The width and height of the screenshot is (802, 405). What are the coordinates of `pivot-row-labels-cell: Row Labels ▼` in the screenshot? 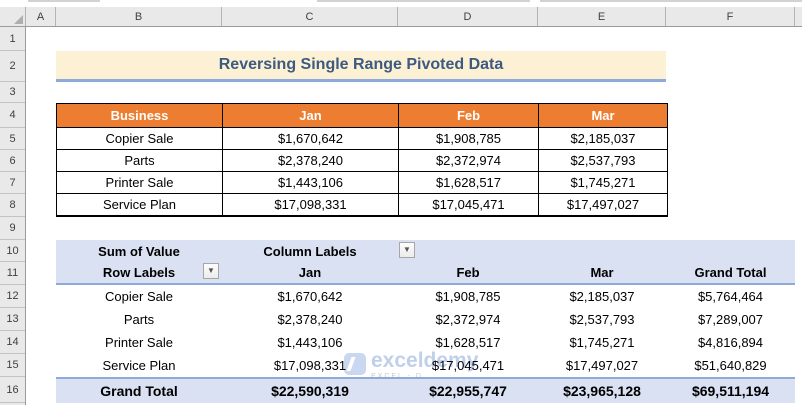 It's located at (139, 272).